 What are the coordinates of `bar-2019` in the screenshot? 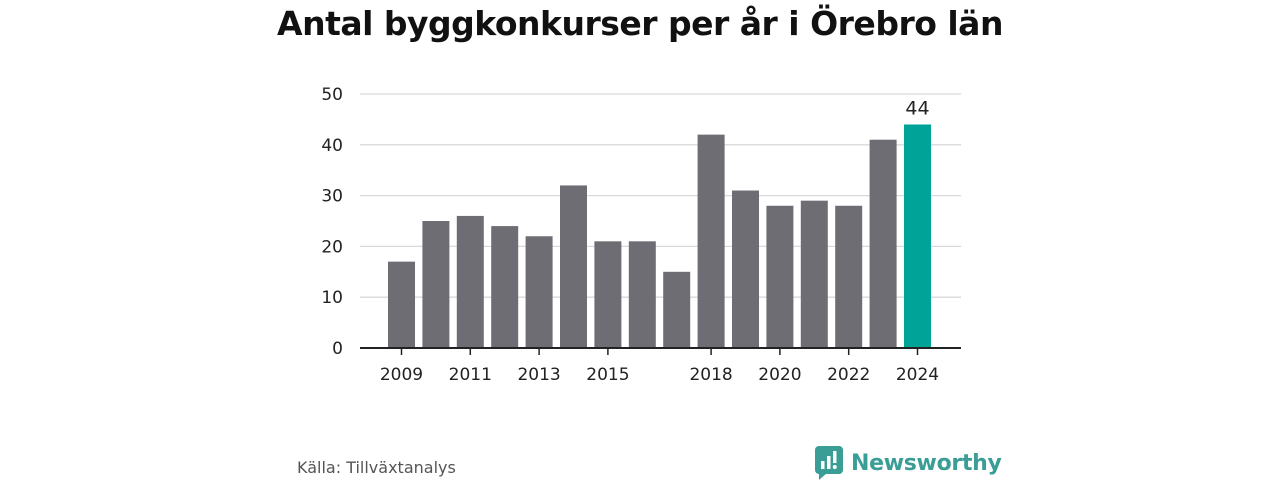 It's located at (745, 269).